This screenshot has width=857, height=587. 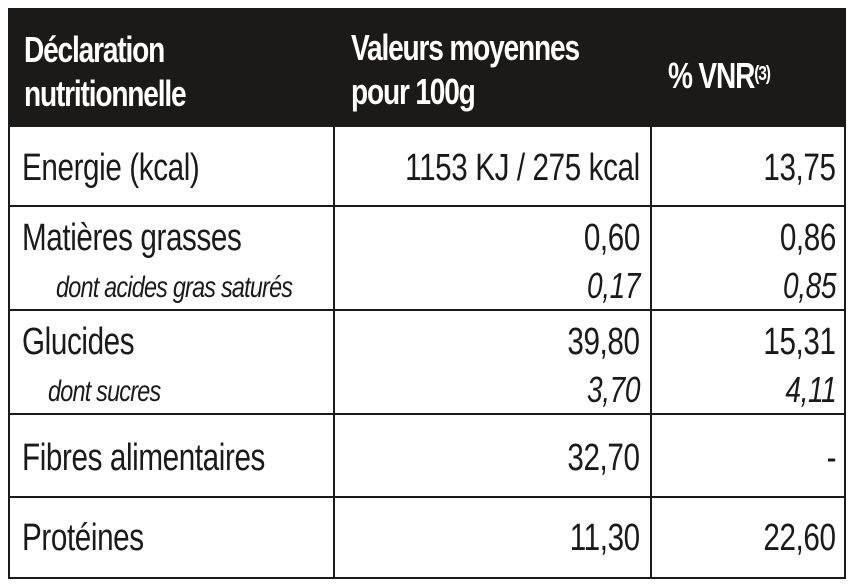 What do you see at coordinates (808, 238) in the screenshot?
I see `row-vnr-matieres-grasses: 0,86` at bounding box center [808, 238].